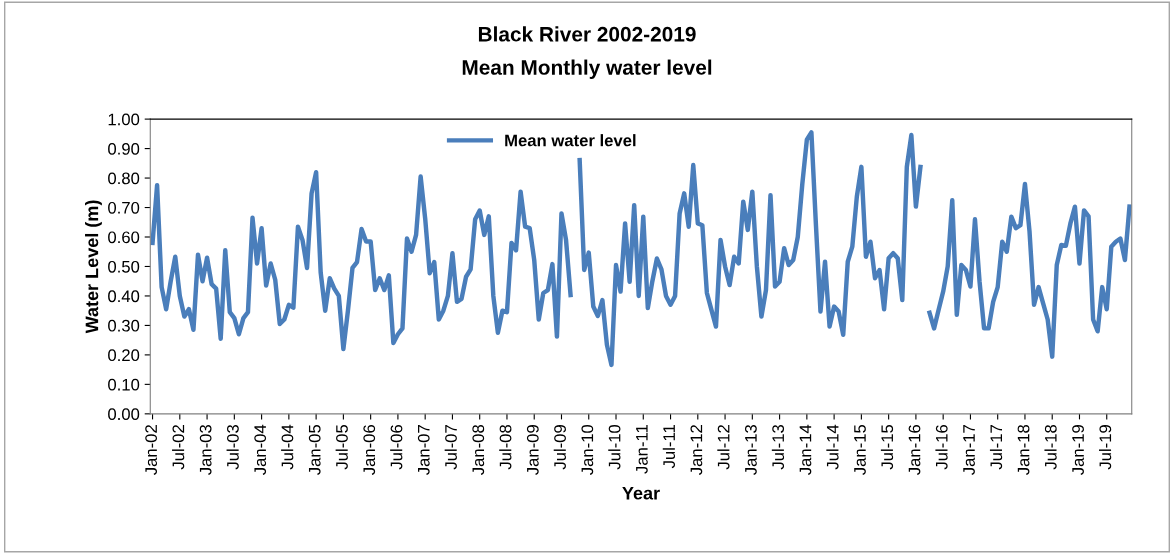 The height and width of the screenshot is (554, 1174). Describe the element at coordinates (396, 447) in the screenshot. I see `x-tick-label: Jul-06` at that location.